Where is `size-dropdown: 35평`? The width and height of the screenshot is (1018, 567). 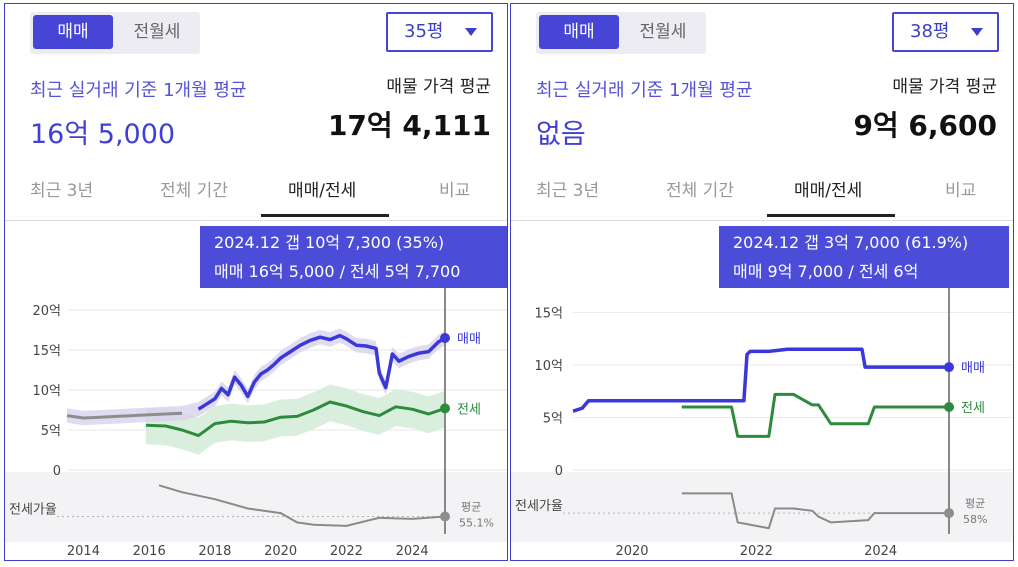
size-dropdown: 35평 is located at coordinates (439, 32).